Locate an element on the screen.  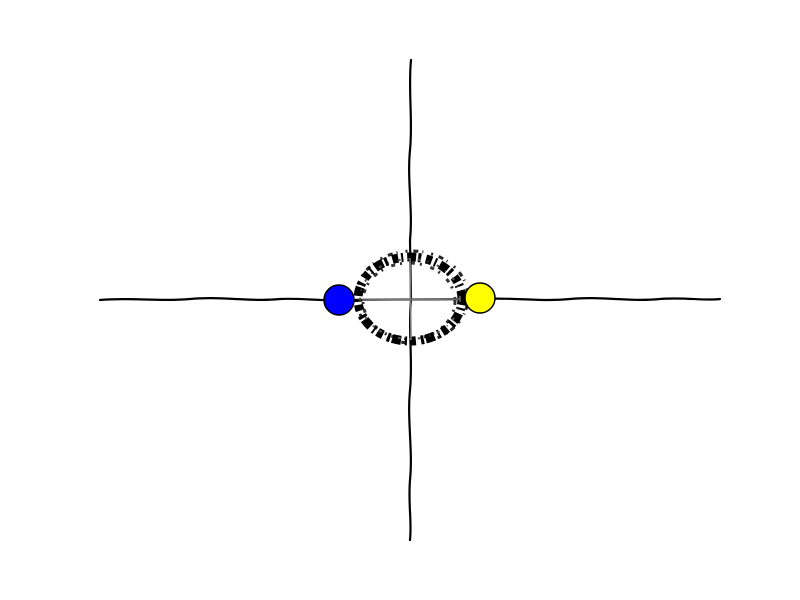
left-node is located at coordinates (339, 300).